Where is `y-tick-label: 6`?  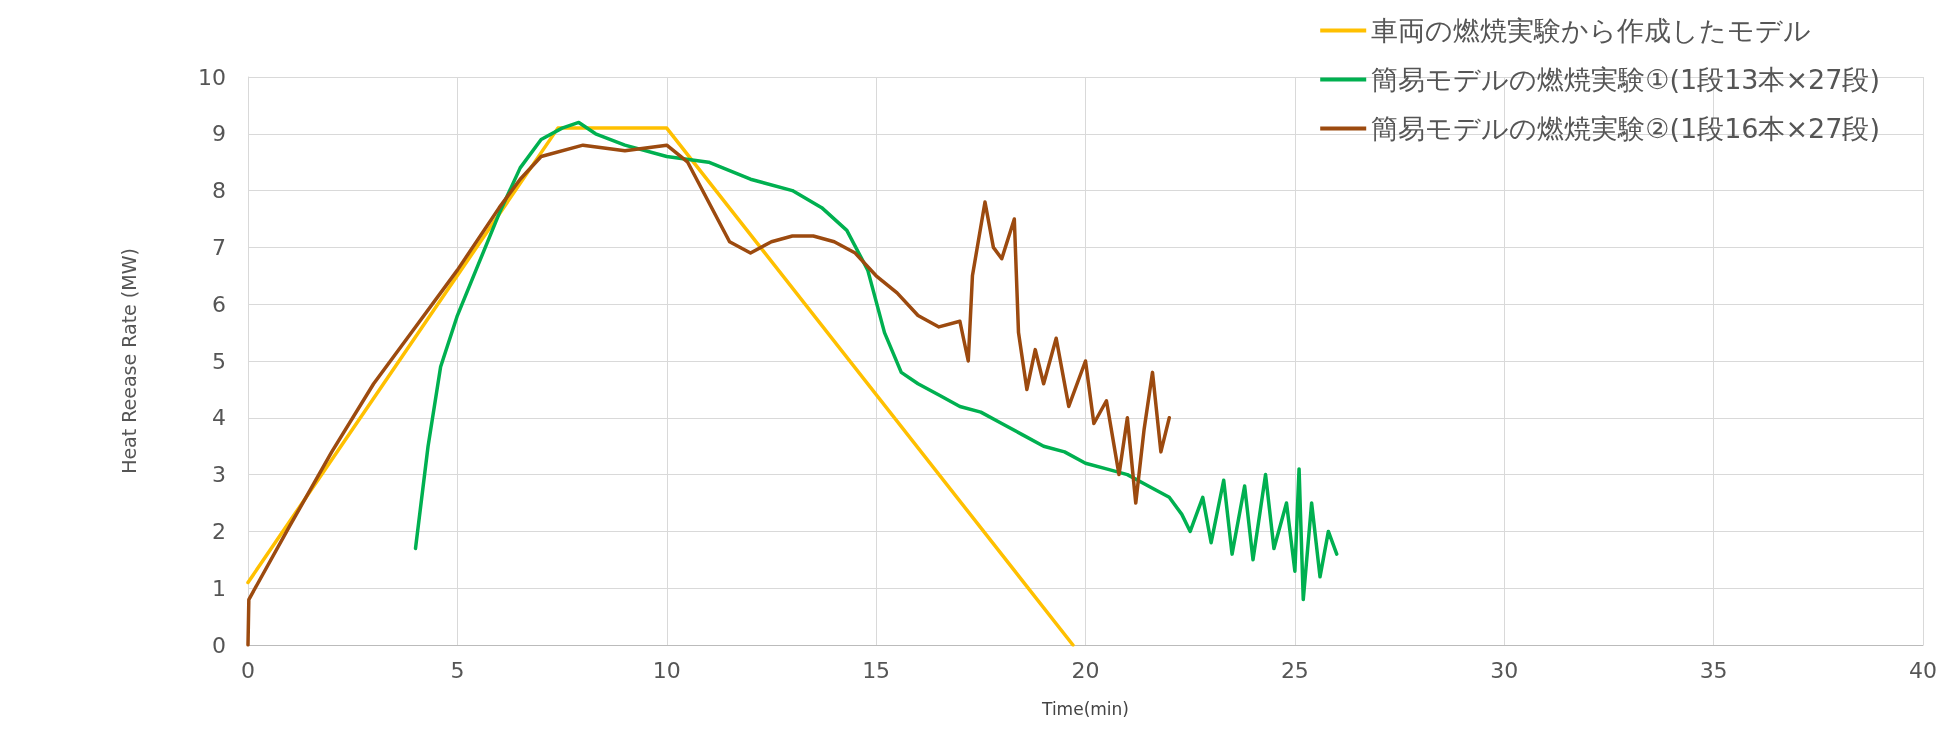
y-tick-label: 6 is located at coordinates (219, 304).